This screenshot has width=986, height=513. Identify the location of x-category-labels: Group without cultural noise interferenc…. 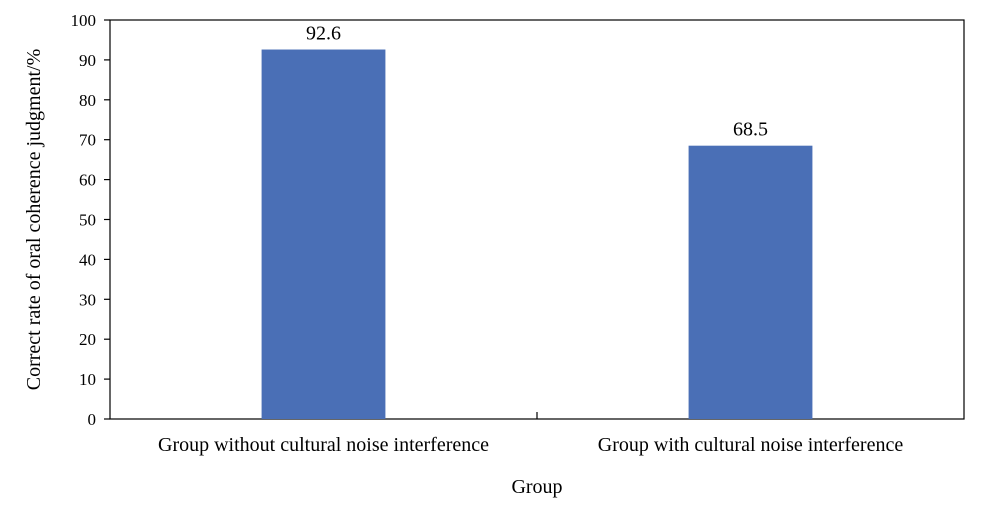
(530, 445).